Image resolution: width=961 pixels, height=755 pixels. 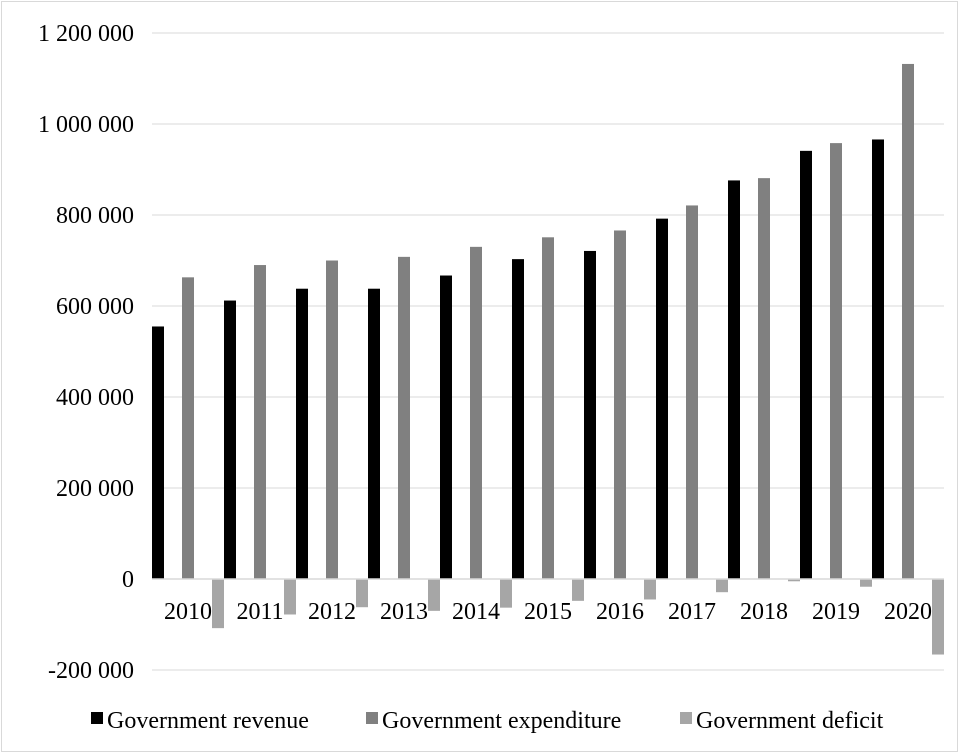 I want to click on x-tick-label: 2018, so click(x=764, y=612).